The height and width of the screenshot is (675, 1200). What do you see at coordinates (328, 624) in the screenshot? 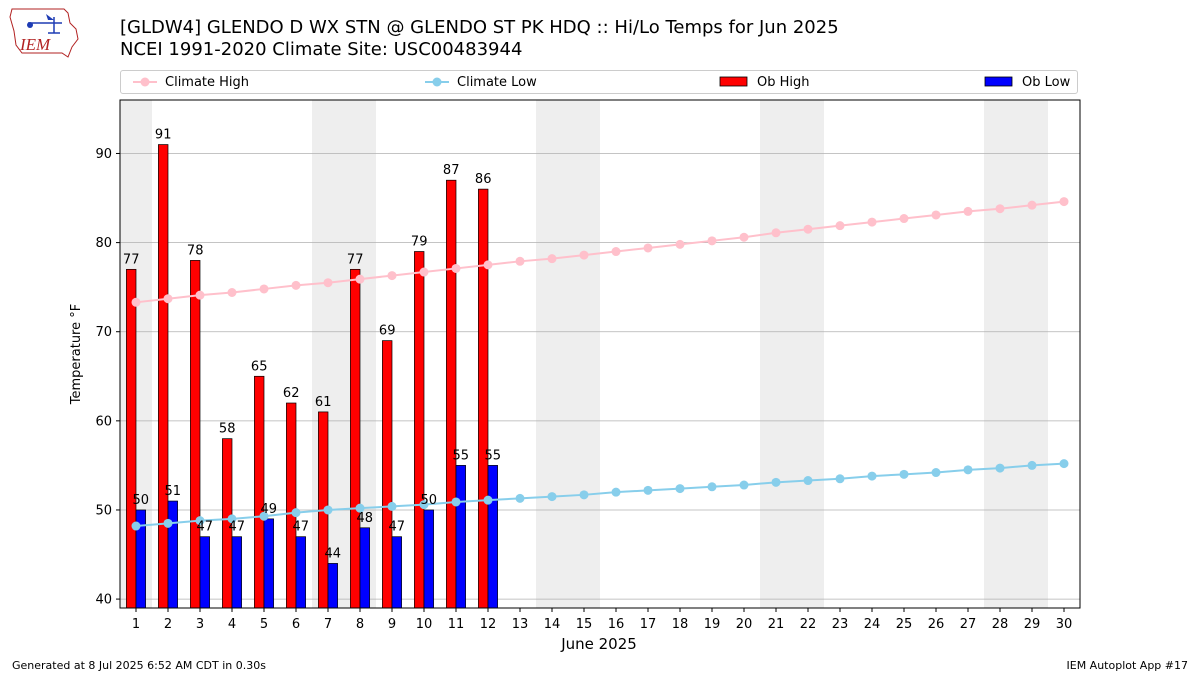
I see `x-tick-label: 7` at bounding box center [328, 624].